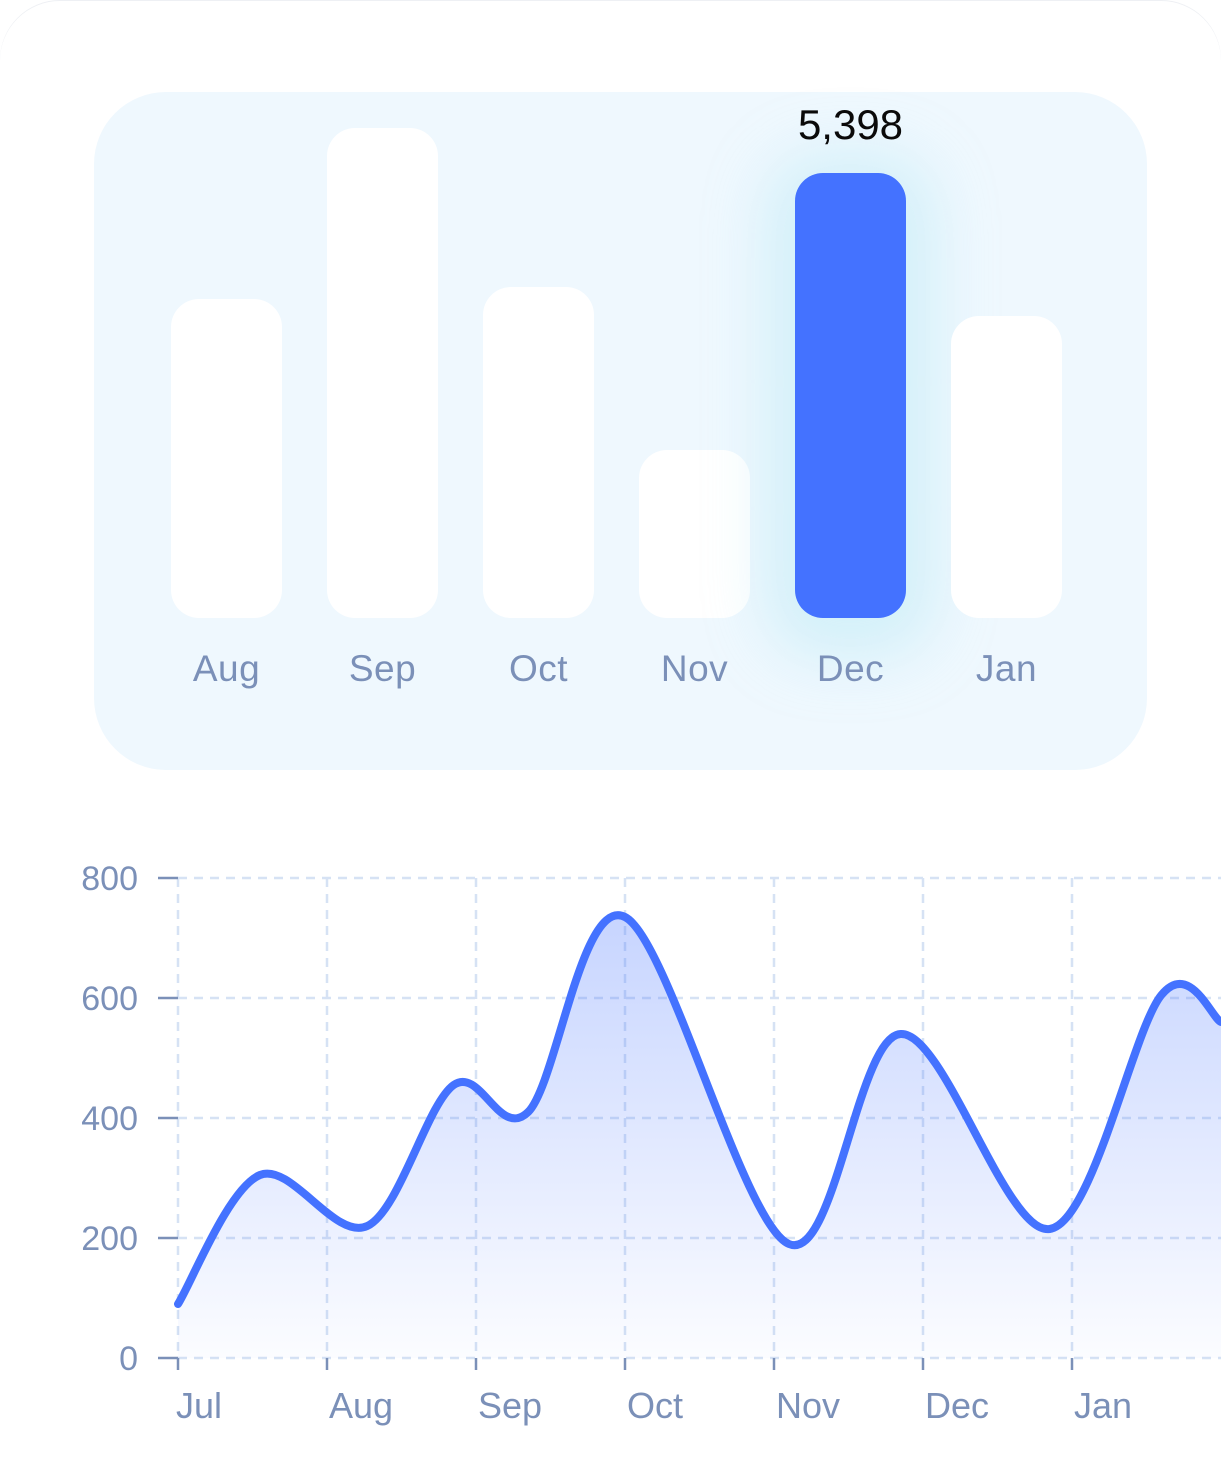  I want to click on xtick-label-aug: Aug, so click(361, 1405).